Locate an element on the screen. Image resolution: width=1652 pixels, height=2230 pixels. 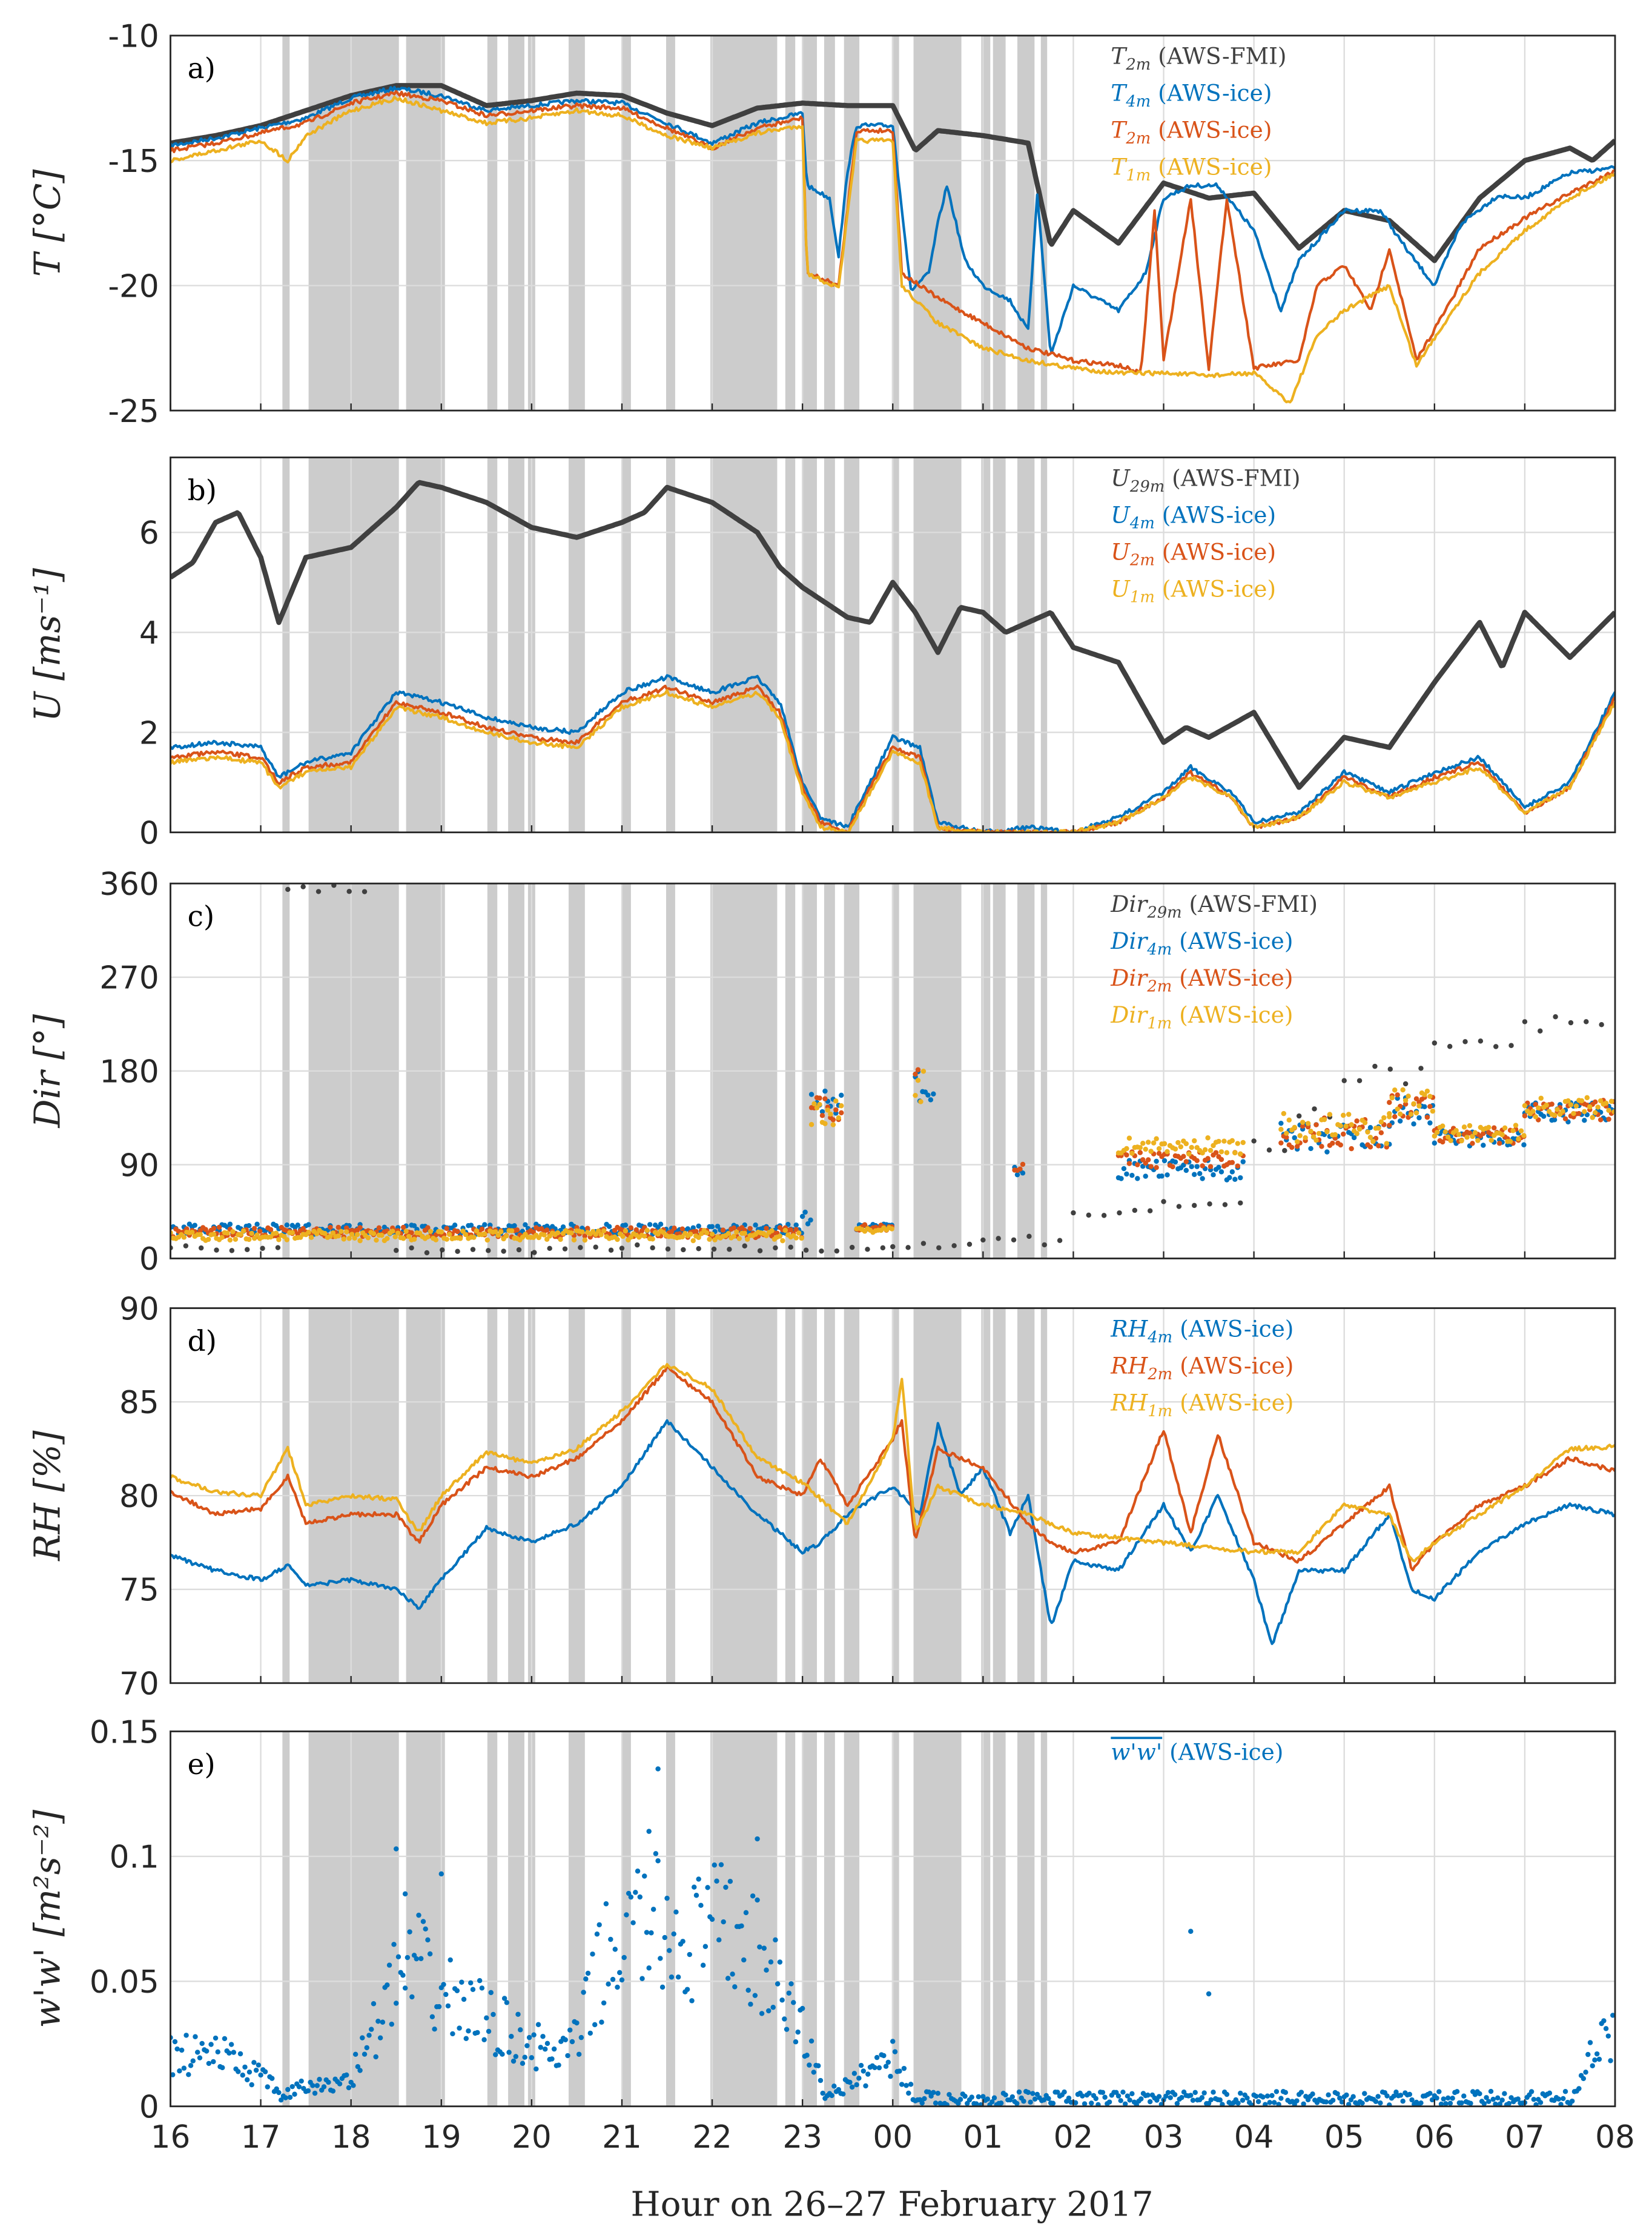
legend-entry: T2m (AWS-ice) is located at coordinates (1191, 132).